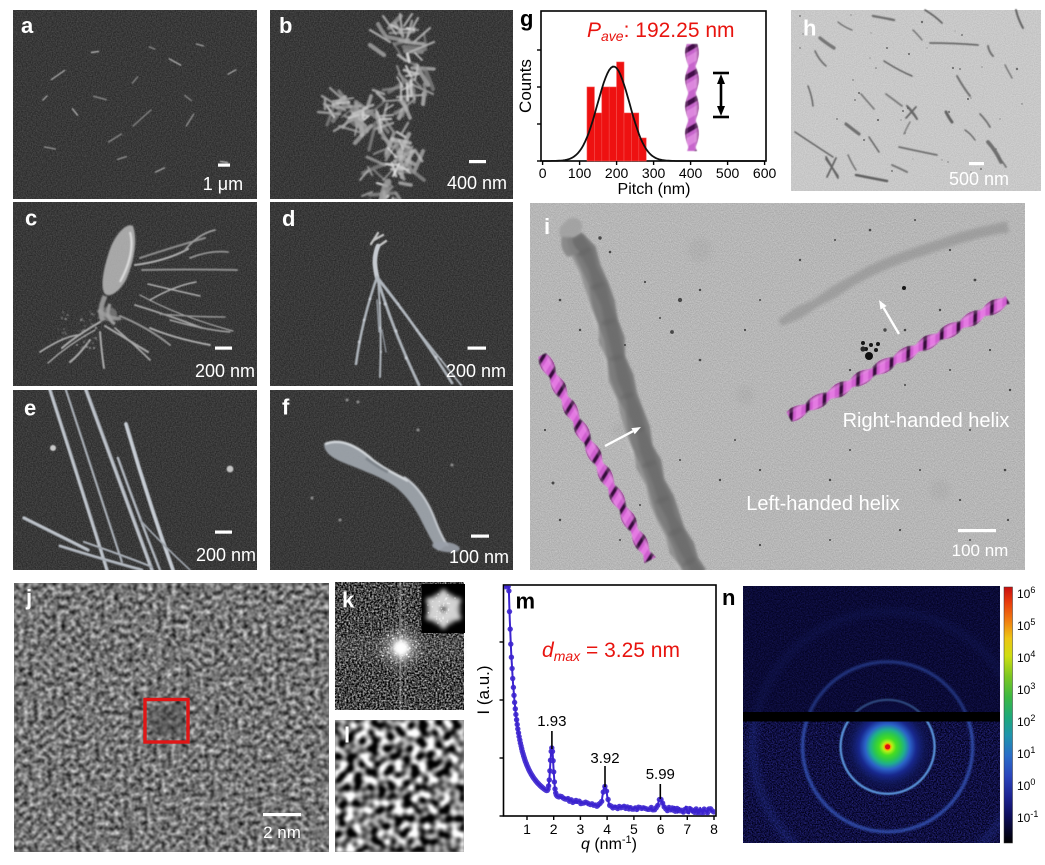  Describe the element at coordinates (543, 173) in the screenshot. I see `svg-text: 0` at that location.